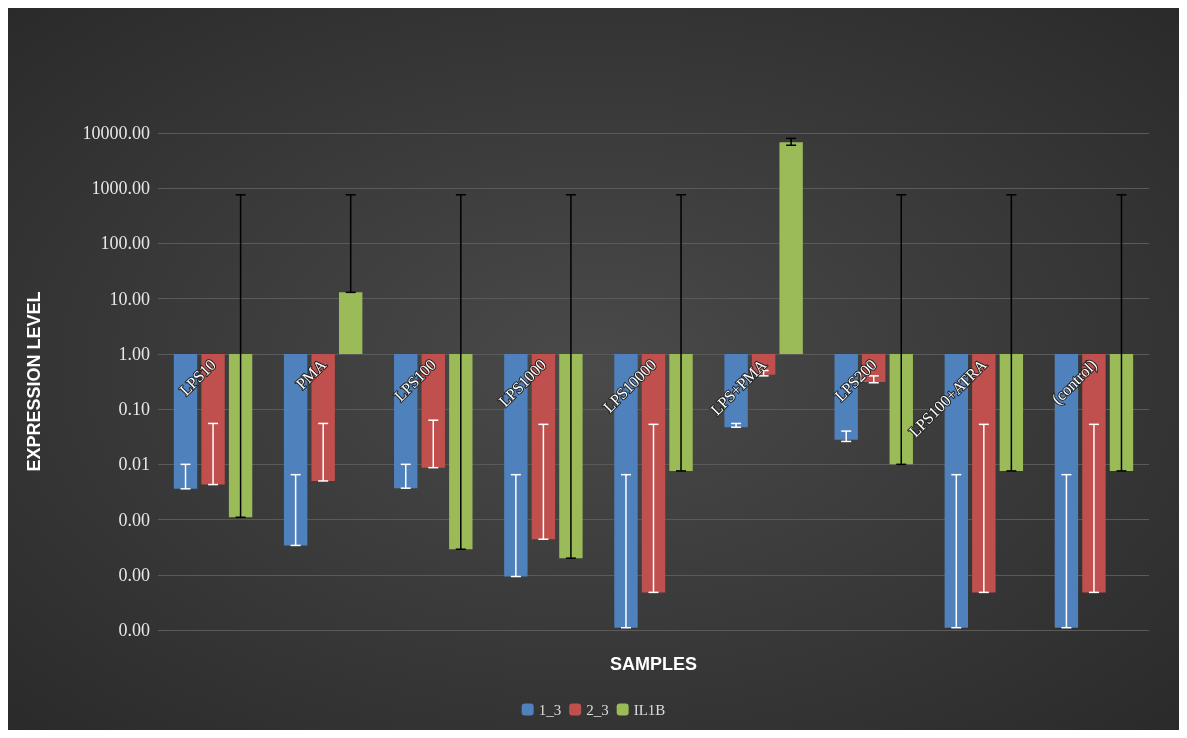  I want to click on y-tick-label: 10.00, so click(129, 298).